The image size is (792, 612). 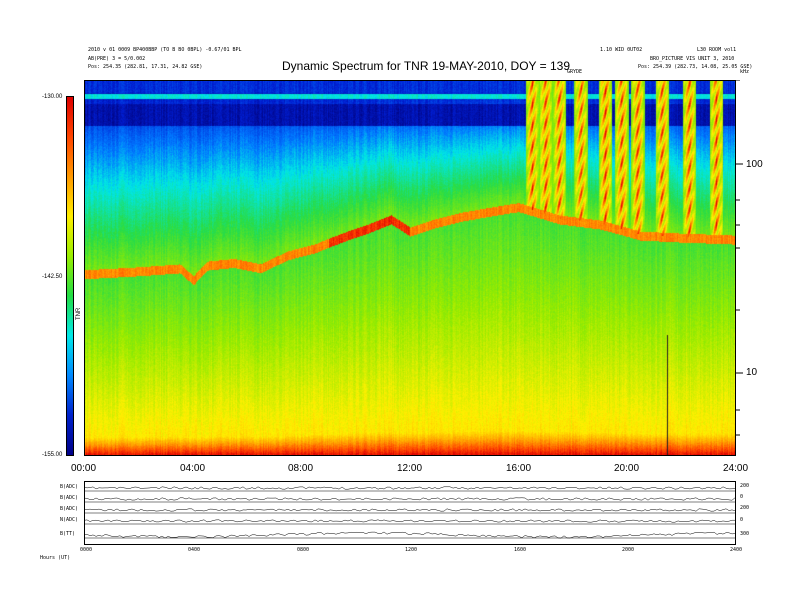 What do you see at coordinates (754, 164) in the screenshot?
I see `y-tick-label: 100` at bounding box center [754, 164].